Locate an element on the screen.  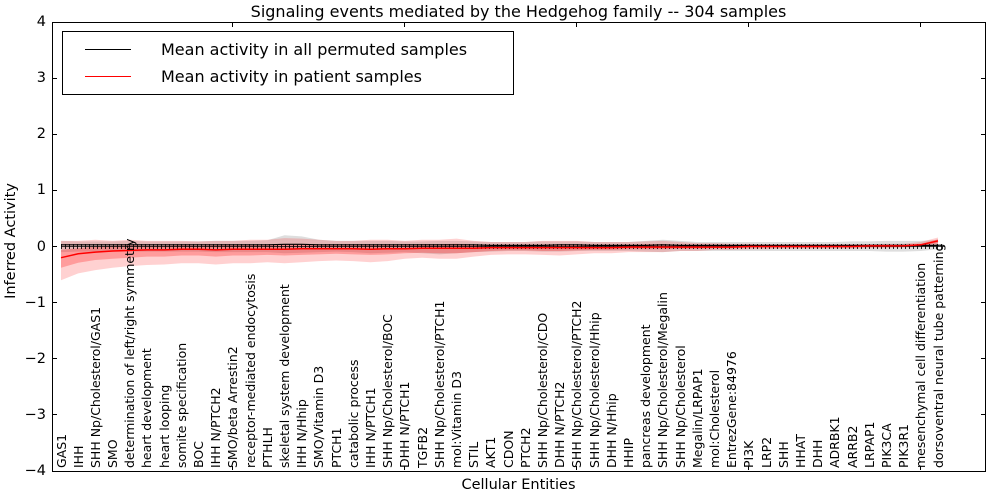
y-tick-label: −2 is located at coordinates (35, 358).